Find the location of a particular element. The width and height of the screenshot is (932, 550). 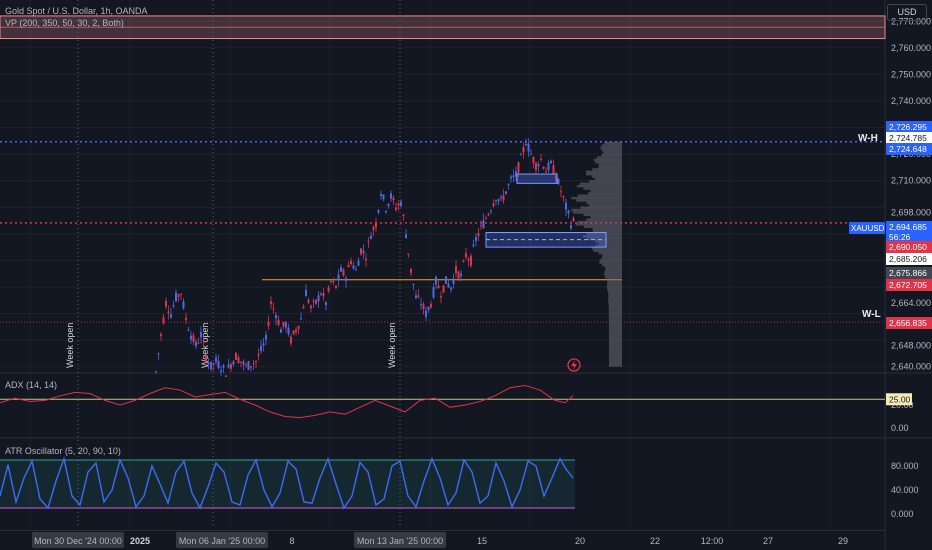

symbol-tag-badge is located at coordinates (867, 228).